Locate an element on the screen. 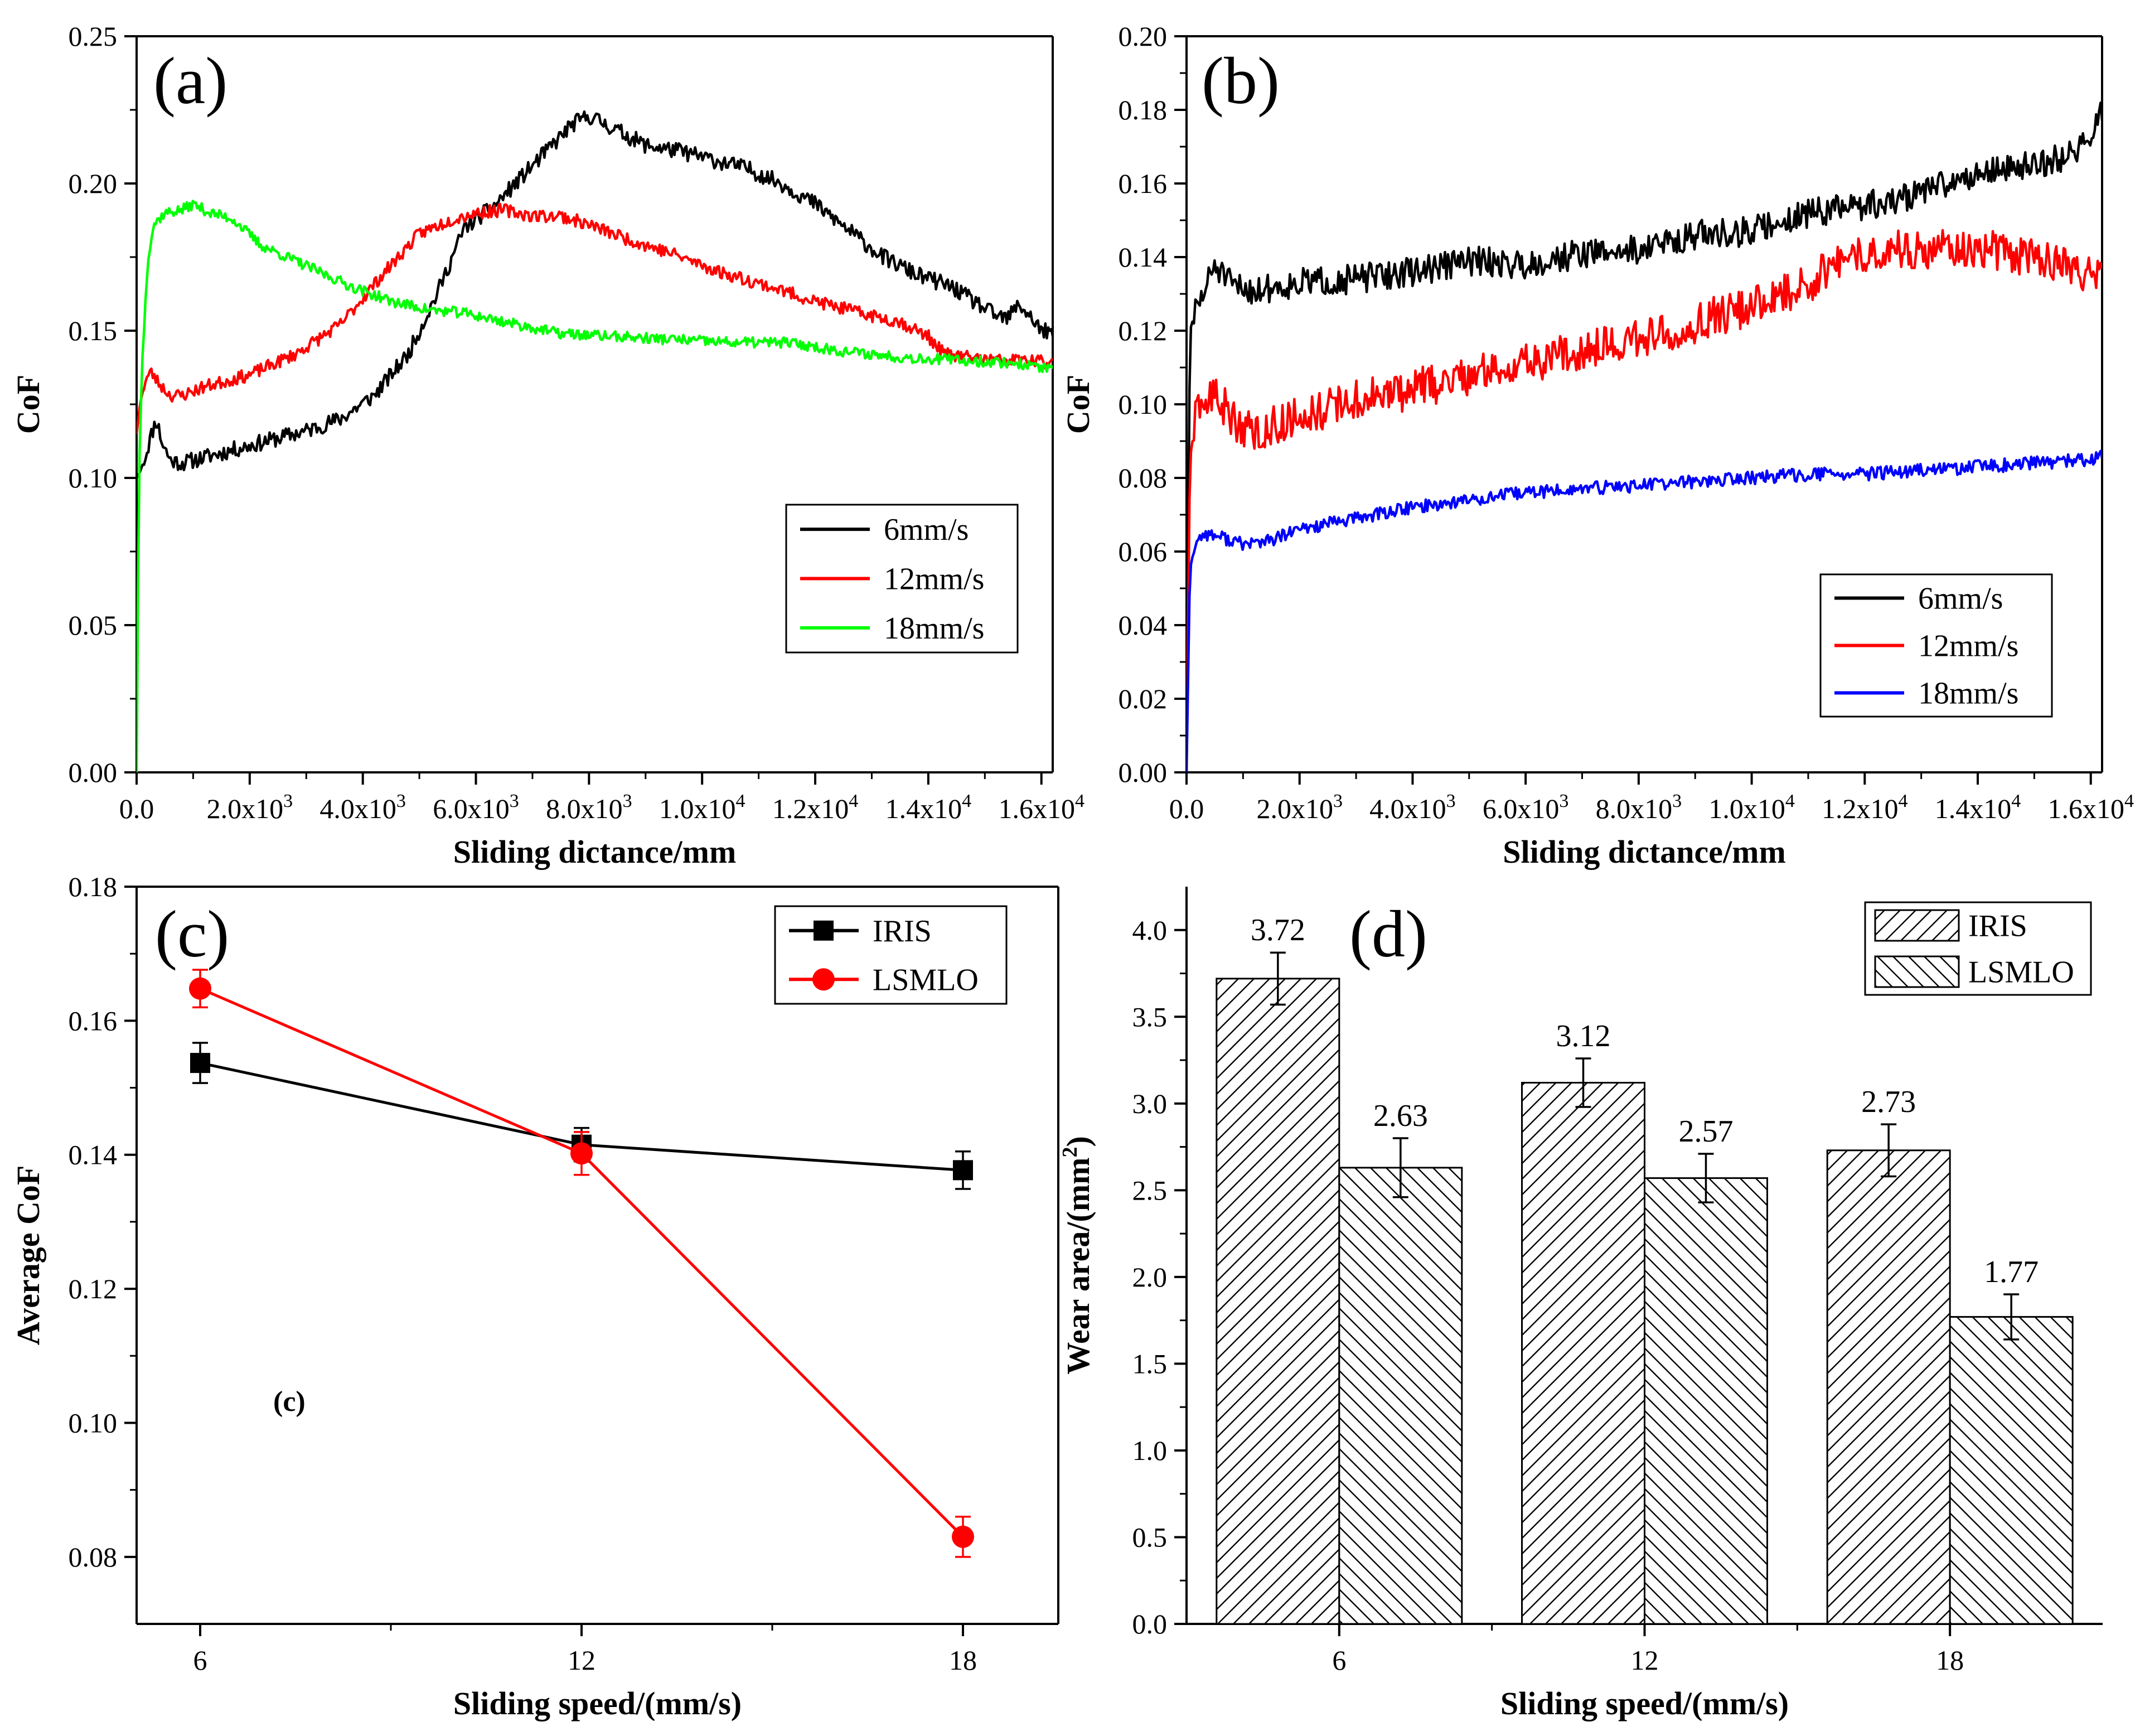 Image resolution: width=2140 pixels, height=1736 pixels. y-axis-title: Wear area/(mm2) is located at coordinates (1077, 1256).